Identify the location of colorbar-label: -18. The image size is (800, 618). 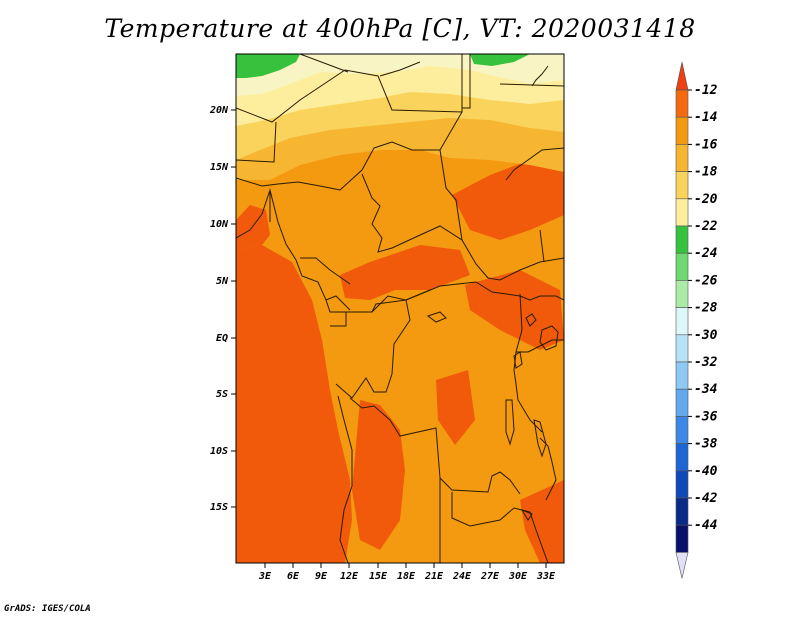
(706, 172).